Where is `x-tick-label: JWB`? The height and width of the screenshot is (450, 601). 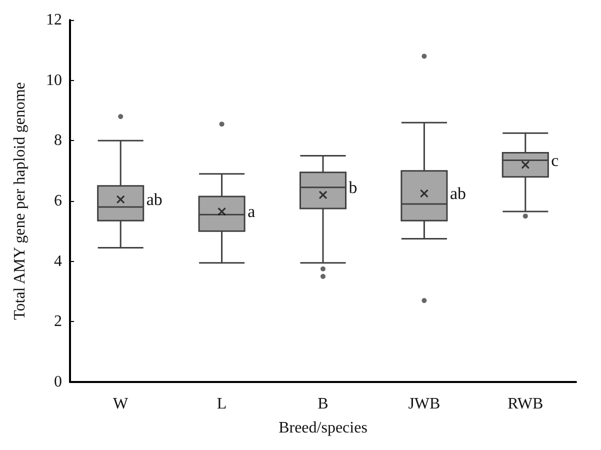
x-tick-label: JWB is located at coordinates (424, 404).